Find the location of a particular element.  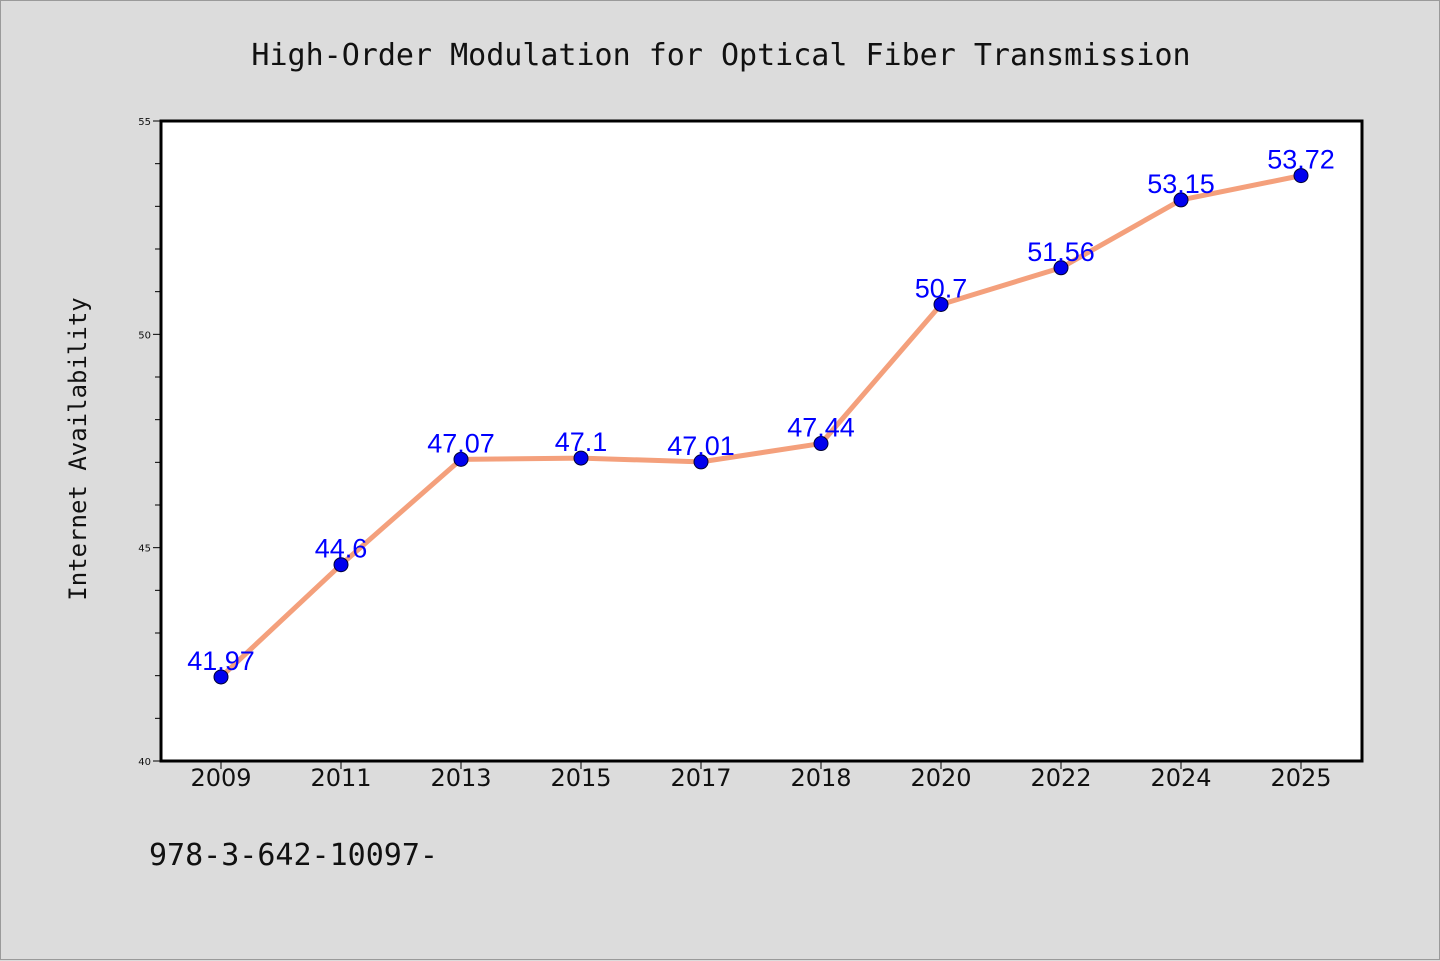

x-tick-label-2022: 2022 is located at coordinates (1060, 778).